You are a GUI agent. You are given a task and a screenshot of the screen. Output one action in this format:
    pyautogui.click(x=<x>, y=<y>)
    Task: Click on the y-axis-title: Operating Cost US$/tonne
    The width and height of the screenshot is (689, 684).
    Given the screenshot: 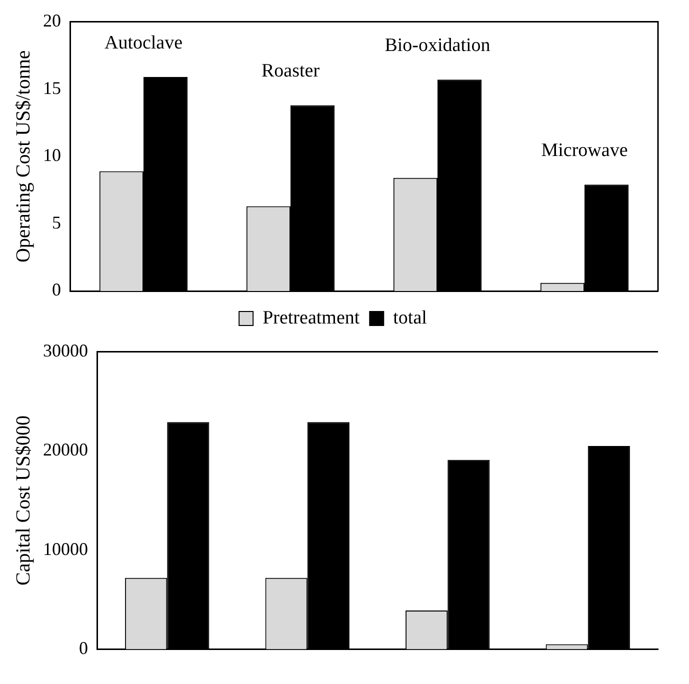 What is the action you would take?
    pyautogui.click(x=23, y=156)
    